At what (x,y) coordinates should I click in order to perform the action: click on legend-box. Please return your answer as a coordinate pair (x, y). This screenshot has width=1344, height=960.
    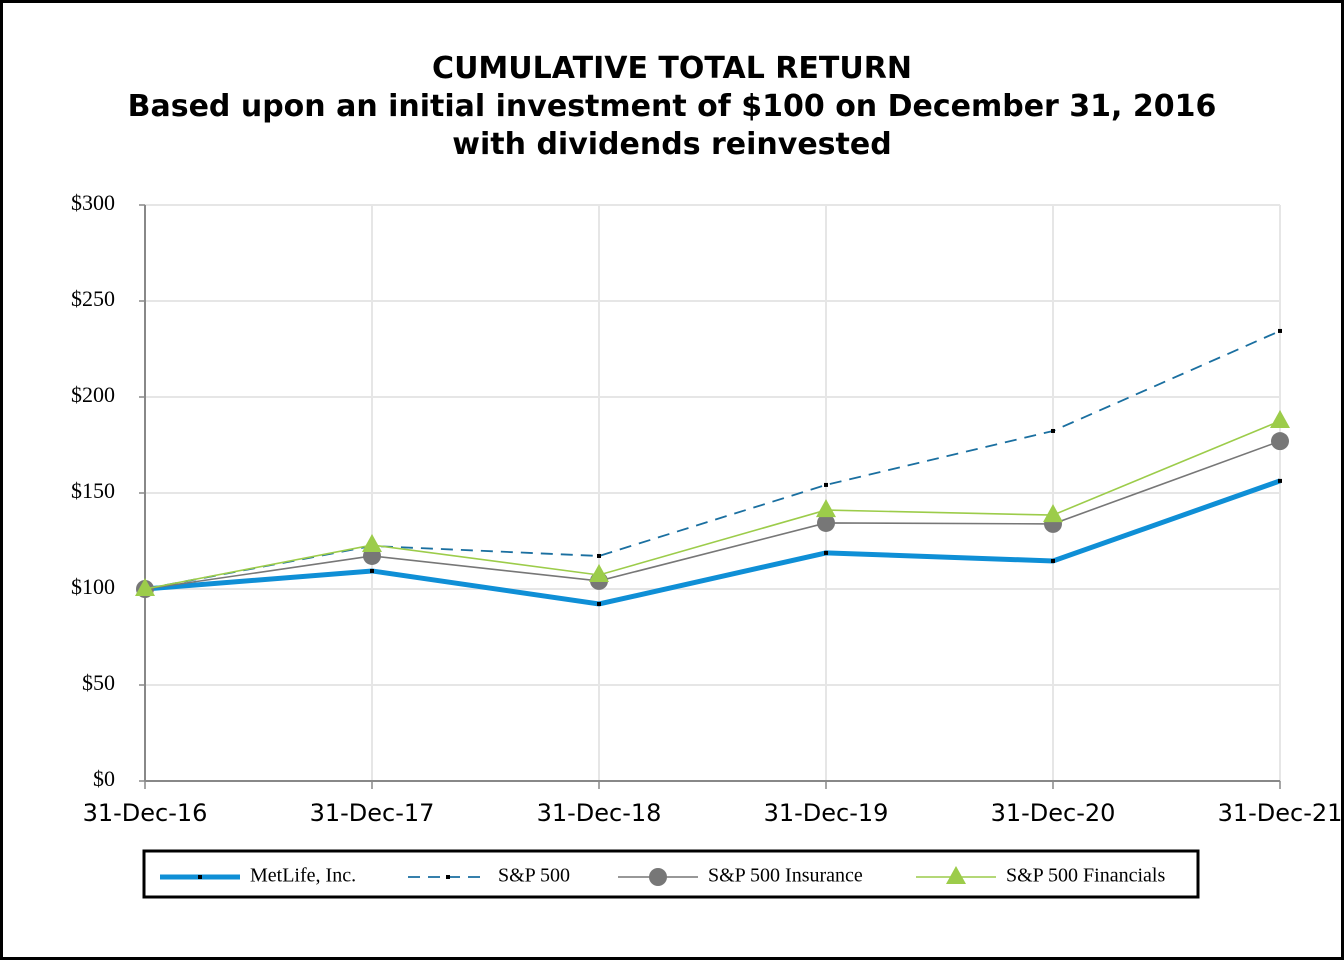
    Looking at the image, I should click on (671, 874).